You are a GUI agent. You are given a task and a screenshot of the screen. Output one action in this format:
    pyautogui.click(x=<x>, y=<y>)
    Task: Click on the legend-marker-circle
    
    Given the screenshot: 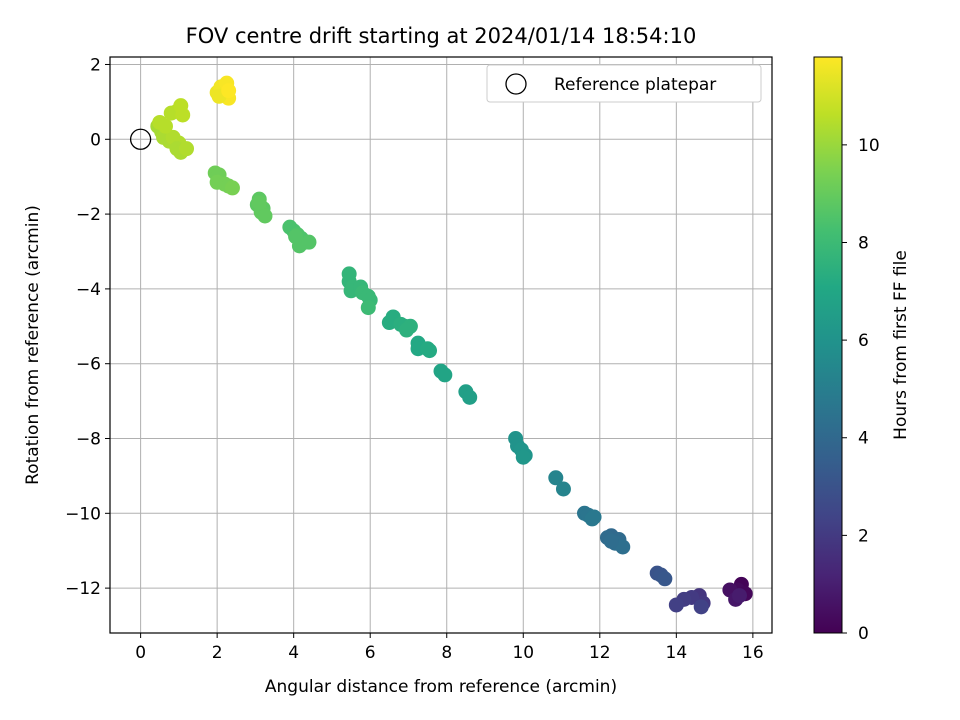 What is the action you would take?
    pyautogui.click(x=516, y=84)
    